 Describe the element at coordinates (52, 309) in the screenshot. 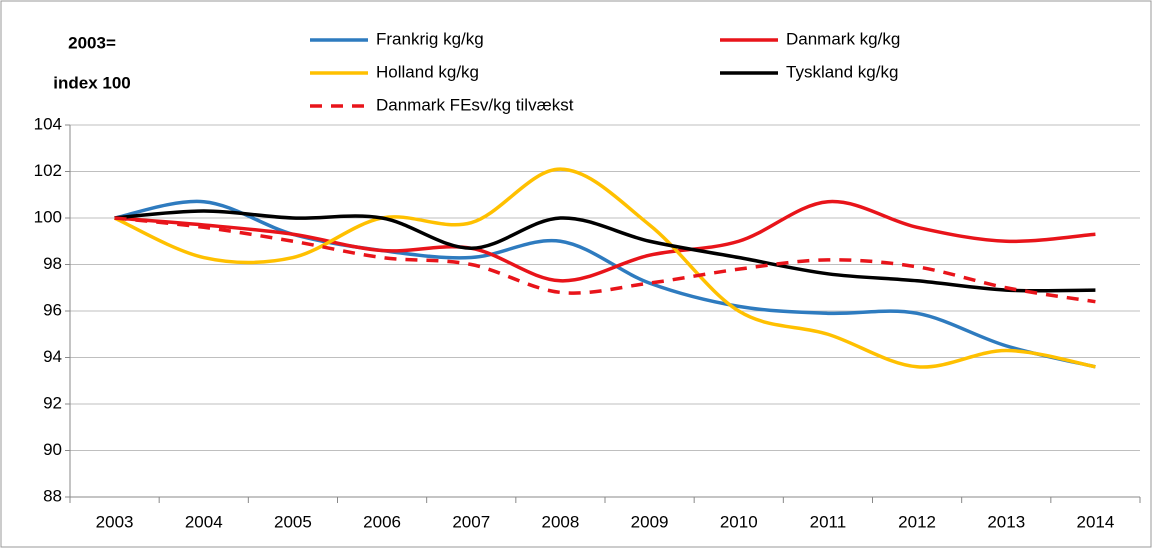

I see `y-tick-label: 96` at that location.